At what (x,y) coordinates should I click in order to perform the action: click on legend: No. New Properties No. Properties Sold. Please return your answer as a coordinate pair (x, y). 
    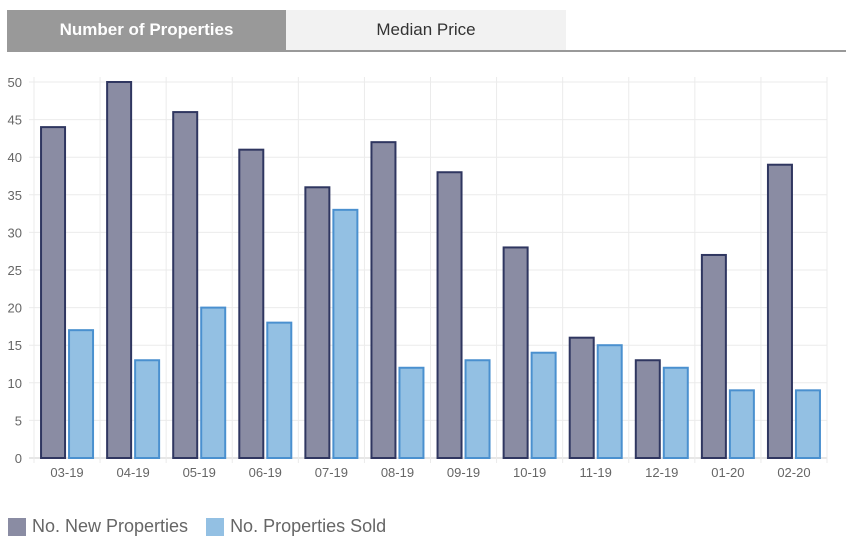
    Looking at the image, I should click on (206, 526).